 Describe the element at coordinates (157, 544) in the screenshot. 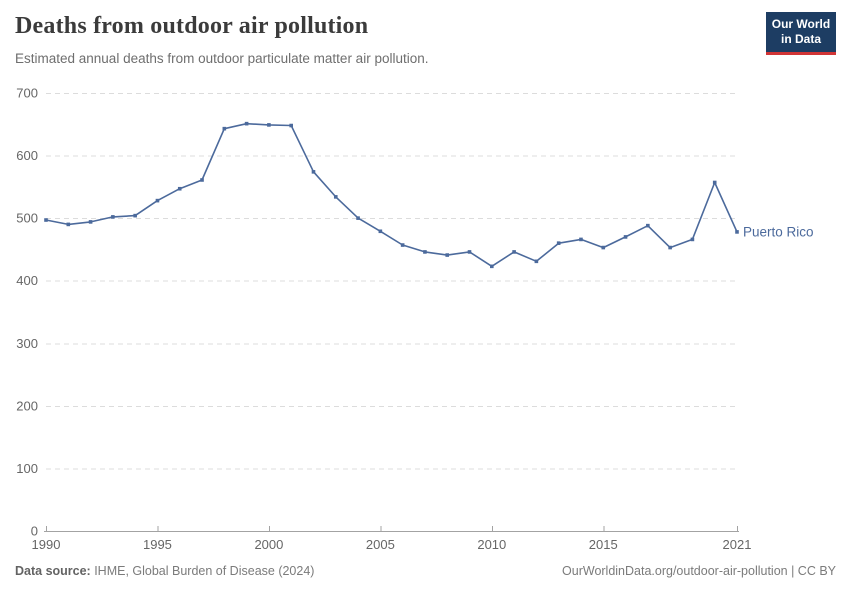

I see `x-tick-label: 1995` at that location.